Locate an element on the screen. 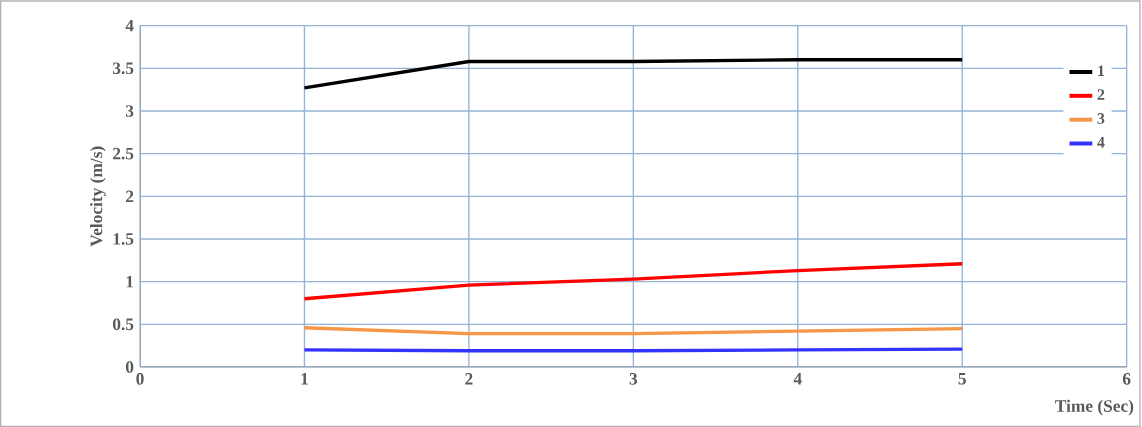  y-tick-label: 2.5 is located at coordinates (123, 153).